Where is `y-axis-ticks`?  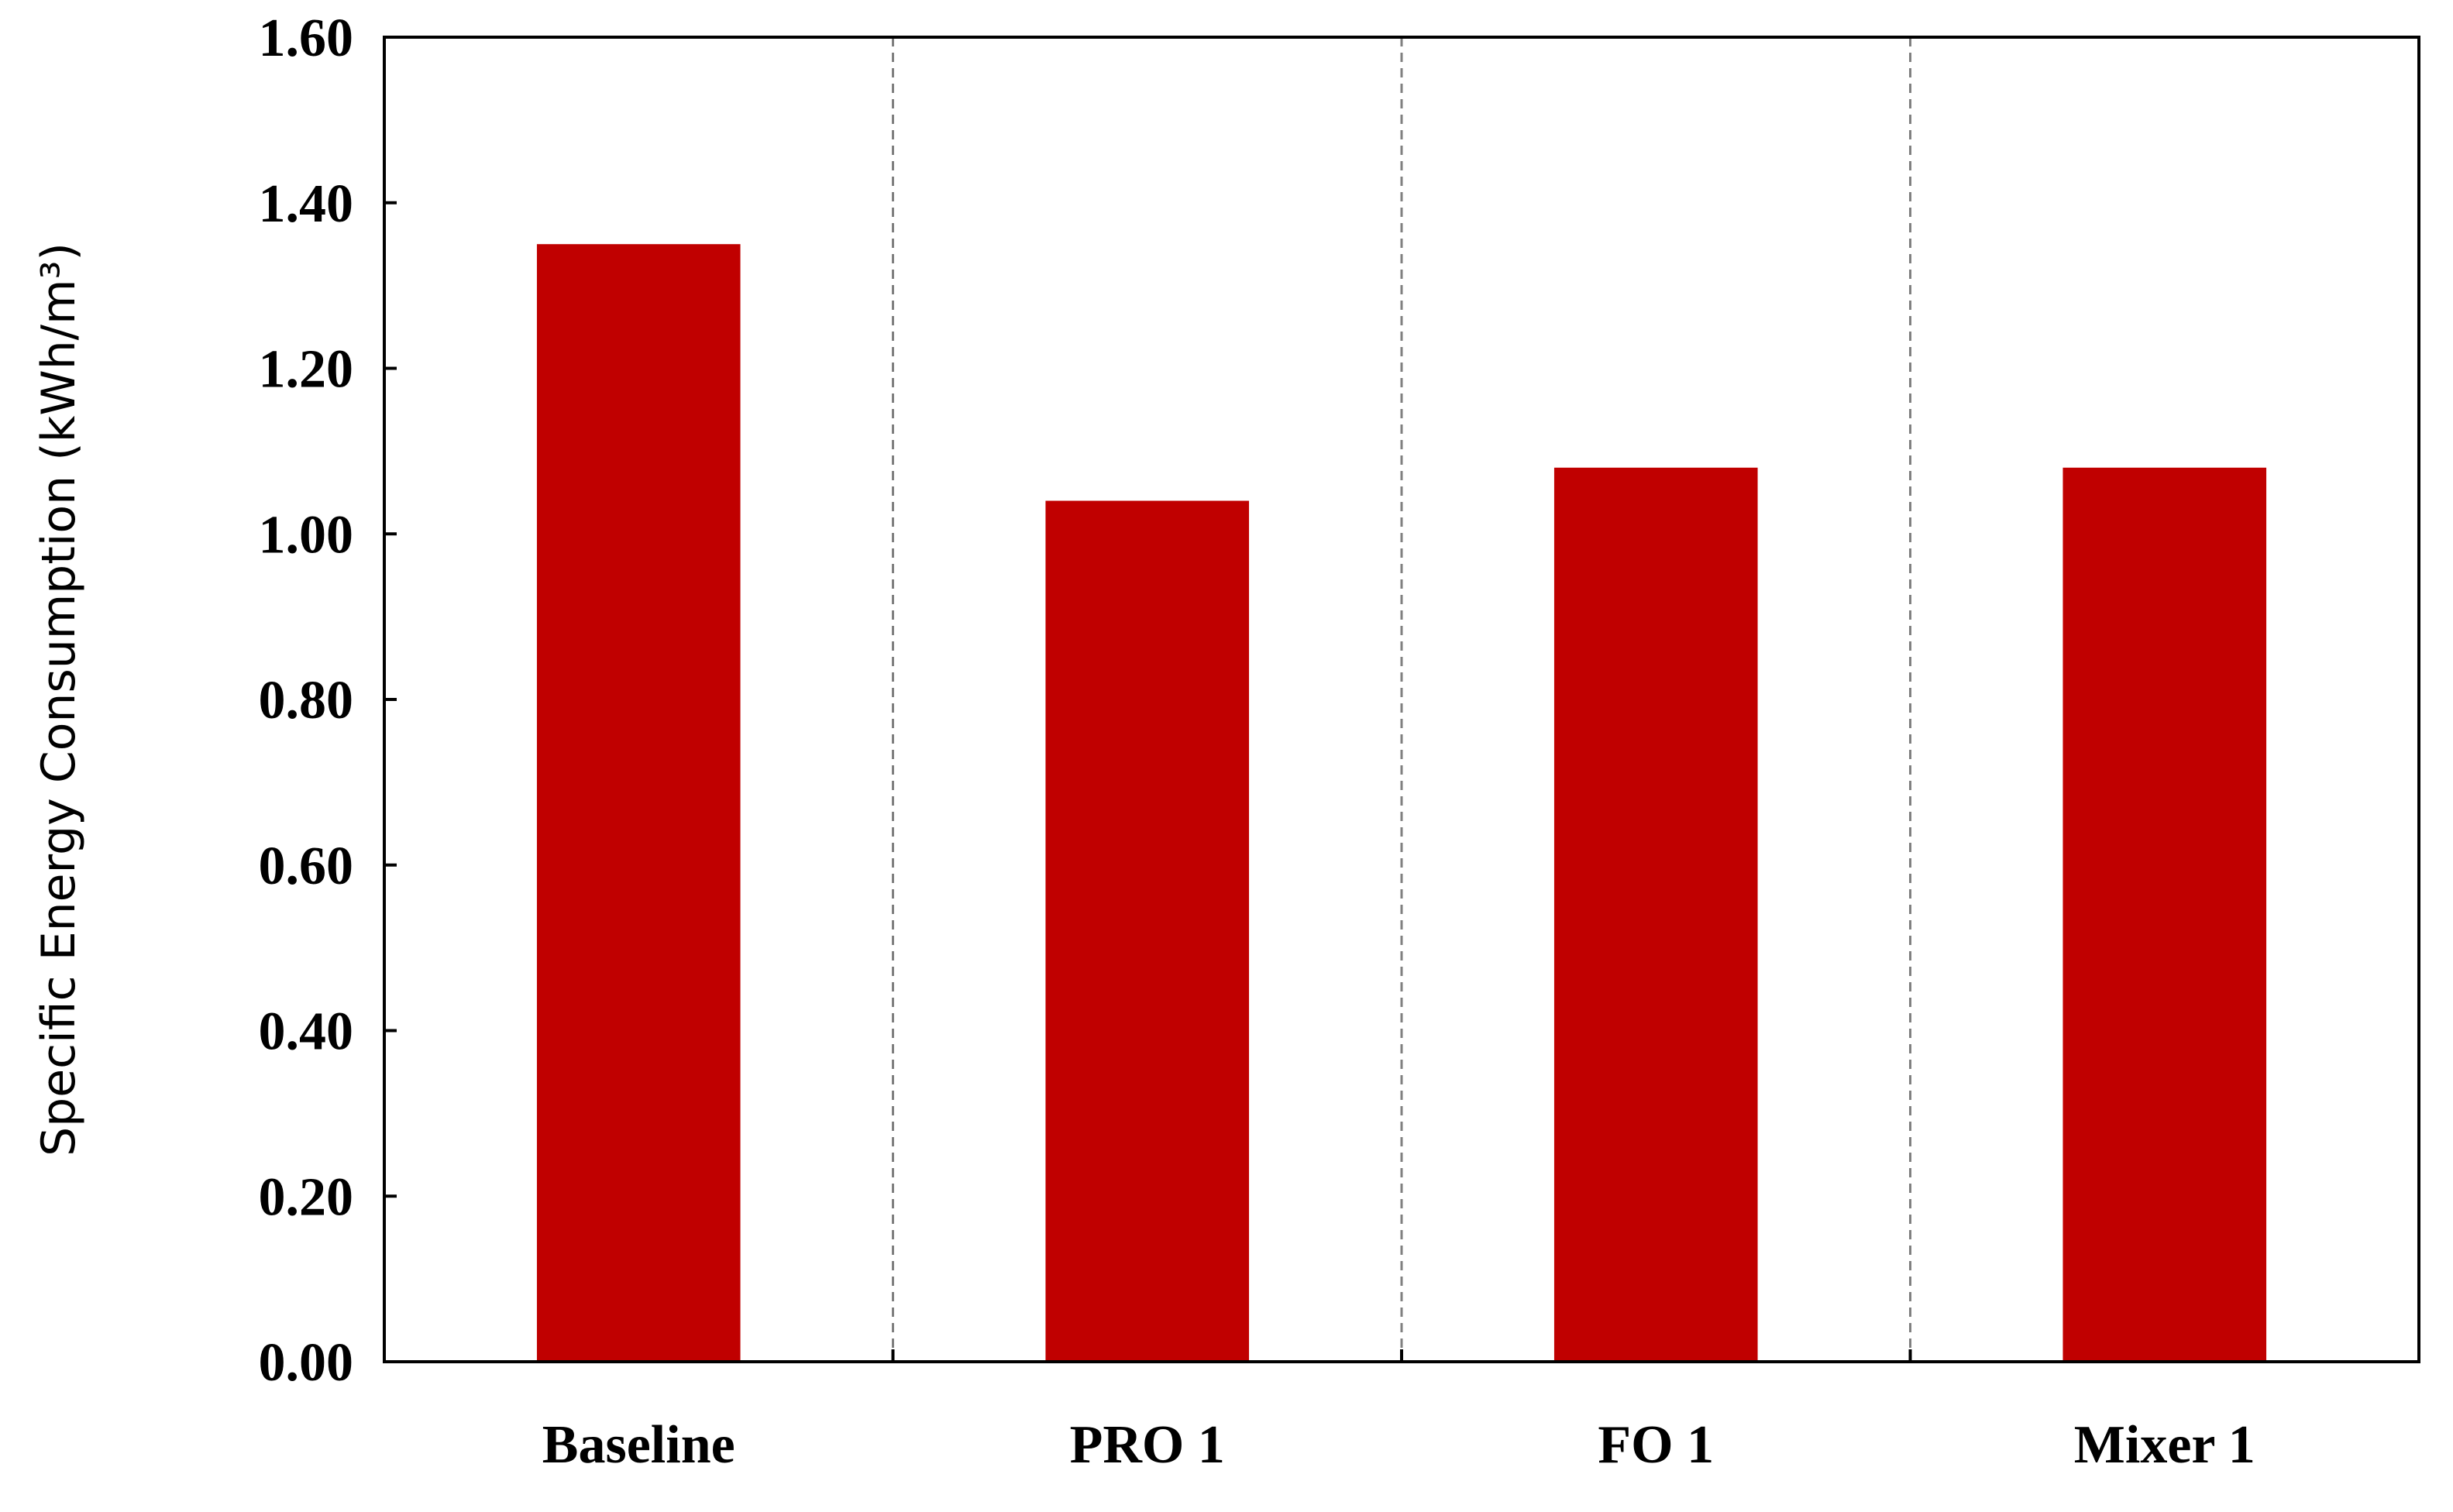
y-axis-ticks is located at coordinates (390, 699).